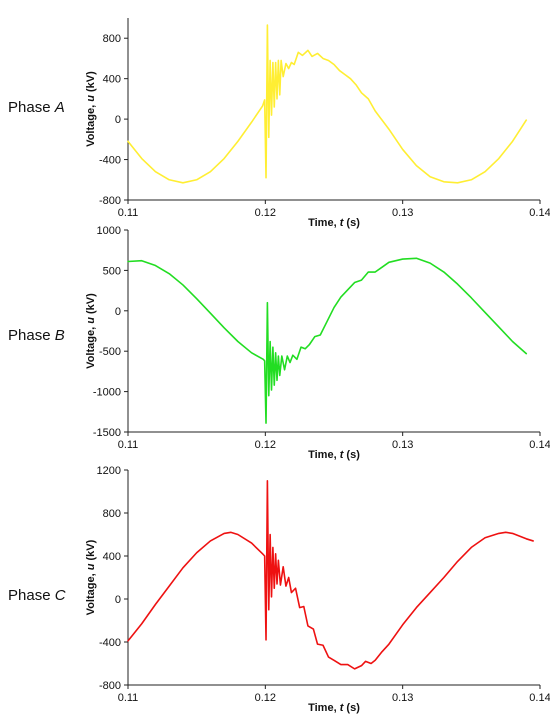  I want to click on y-tick-label: -1500, so click(107, 433).